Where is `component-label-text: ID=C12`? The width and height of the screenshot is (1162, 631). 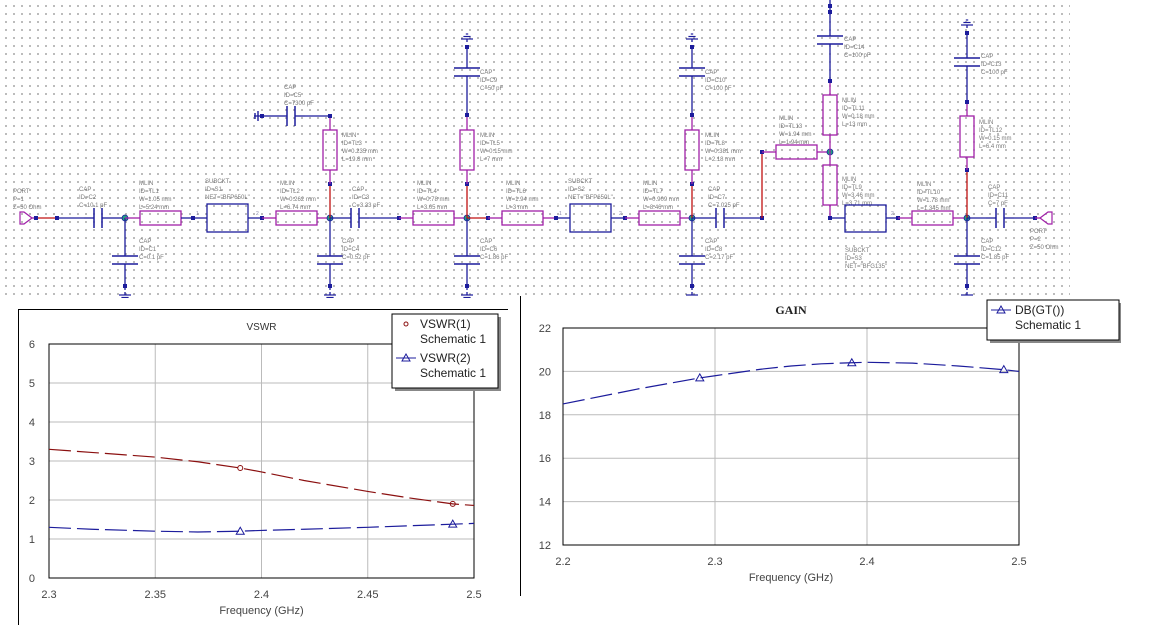
component-label-text: ID=C12 is located at coordinates (991, 250).